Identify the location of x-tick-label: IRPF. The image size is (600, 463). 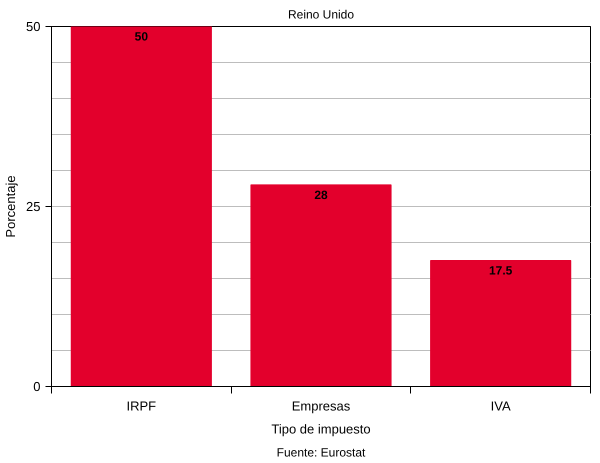
(141, 406).